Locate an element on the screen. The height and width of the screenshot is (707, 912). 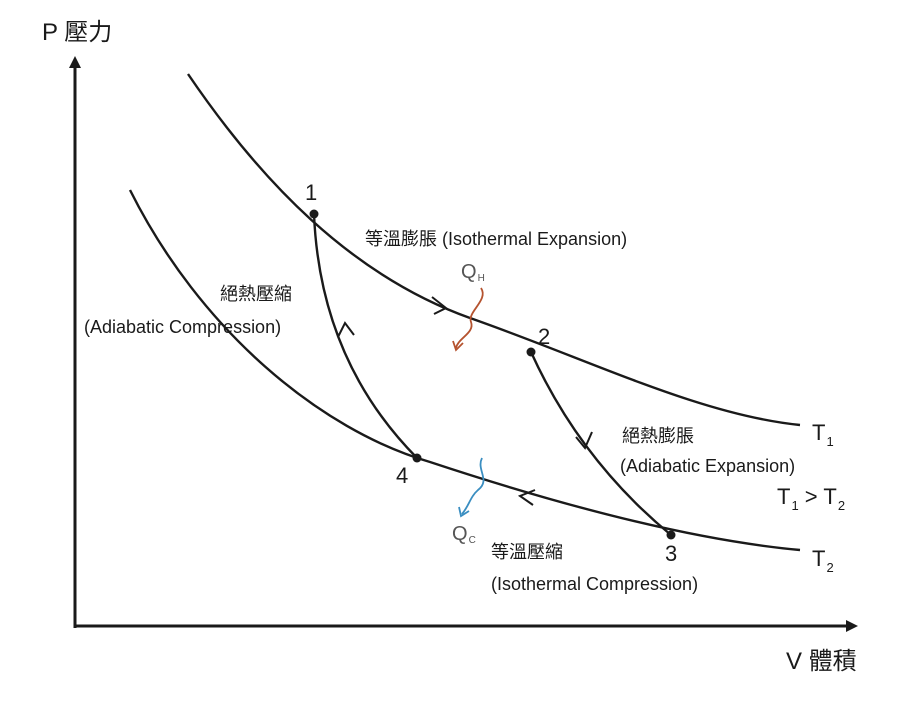
state-point-2-marker is located at coordinates (531, 352).